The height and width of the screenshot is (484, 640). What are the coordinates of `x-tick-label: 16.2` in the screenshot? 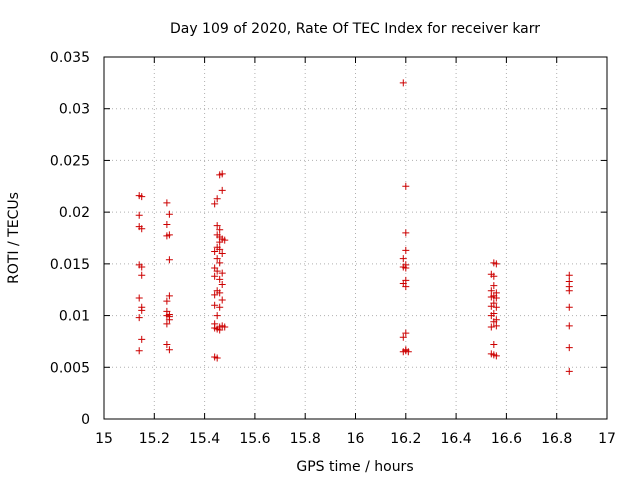 It's located at (405, 439).